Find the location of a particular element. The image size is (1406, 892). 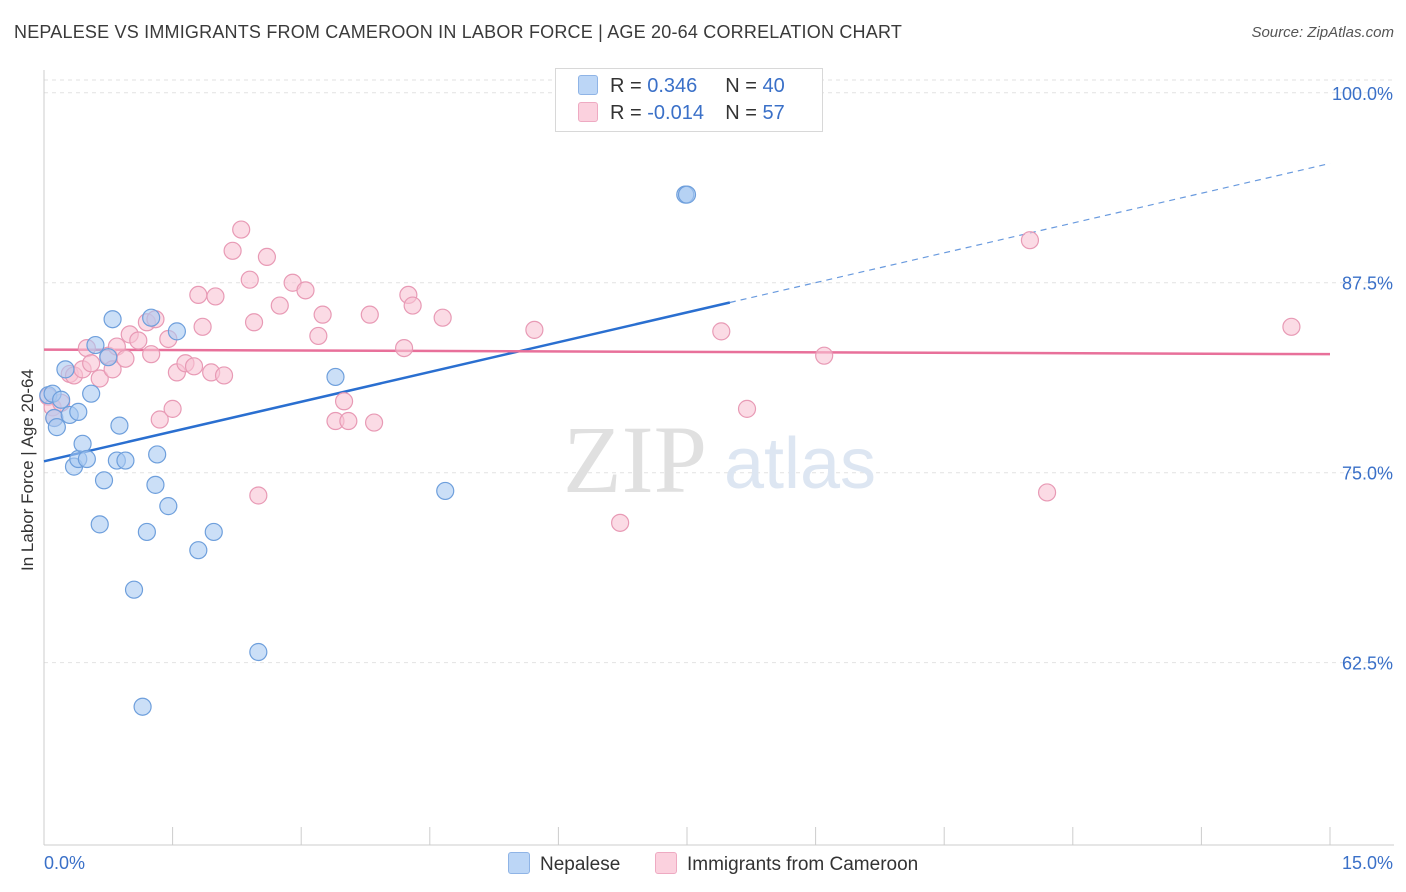

legend-row-nepalese: R = 0.346 N = 40 is located at coordinates (681, 87).